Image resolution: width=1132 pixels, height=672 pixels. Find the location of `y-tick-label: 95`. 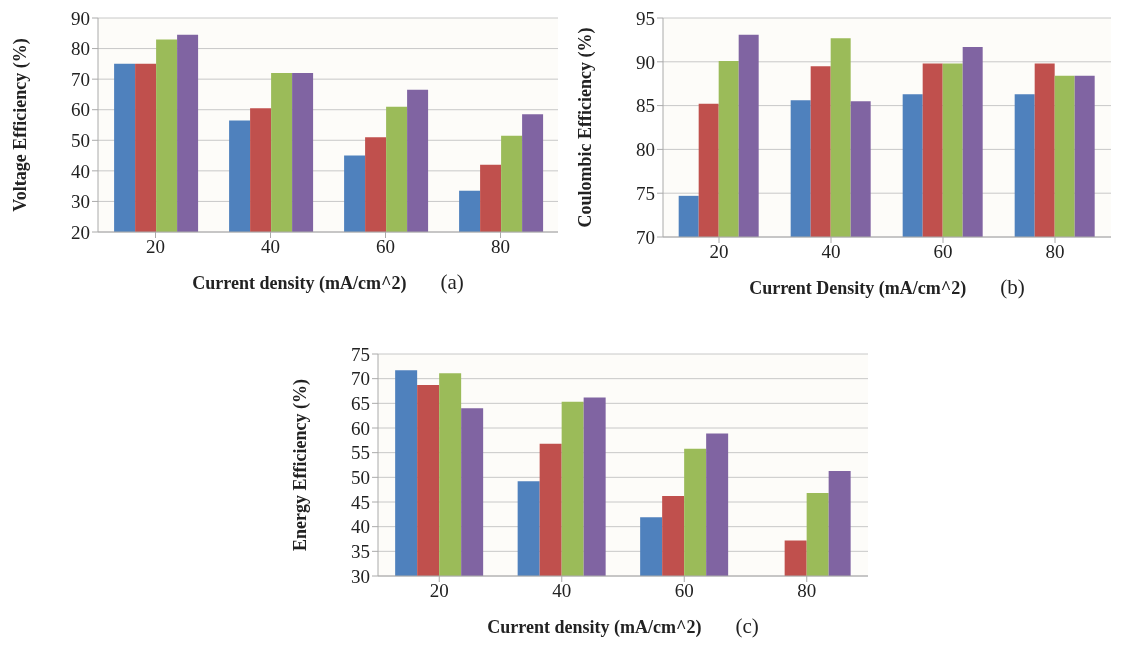

y-tick-label: 95 is located at coordinates (645, 18).